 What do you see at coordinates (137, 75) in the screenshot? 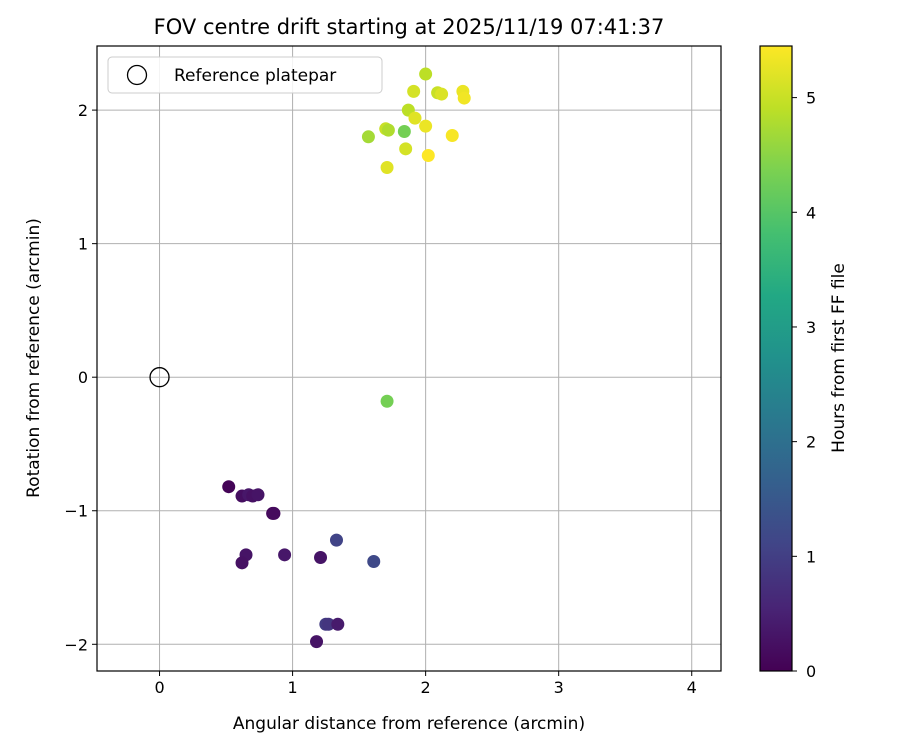
I see `legend-marker-circle` at bounding box center [137, 75].